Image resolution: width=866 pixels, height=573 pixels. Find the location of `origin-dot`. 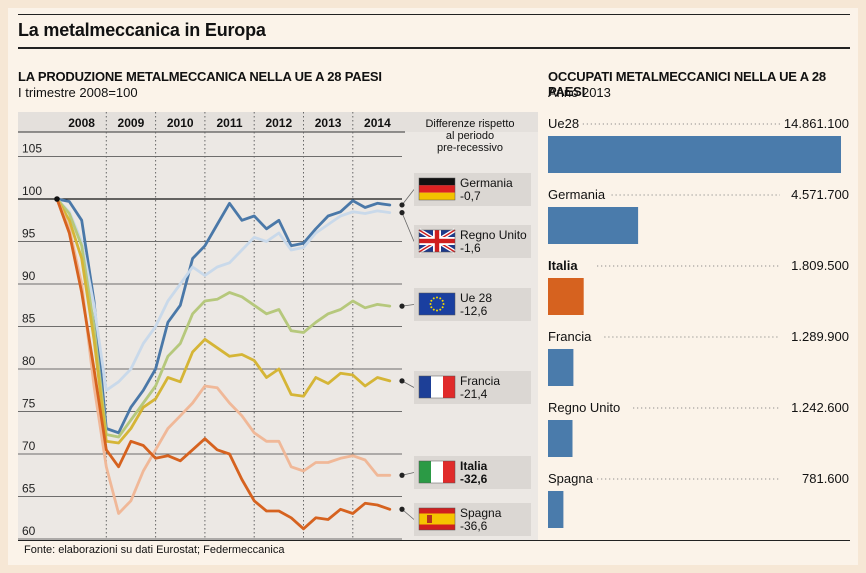

origin-dot is located at coordinates (57, 199).